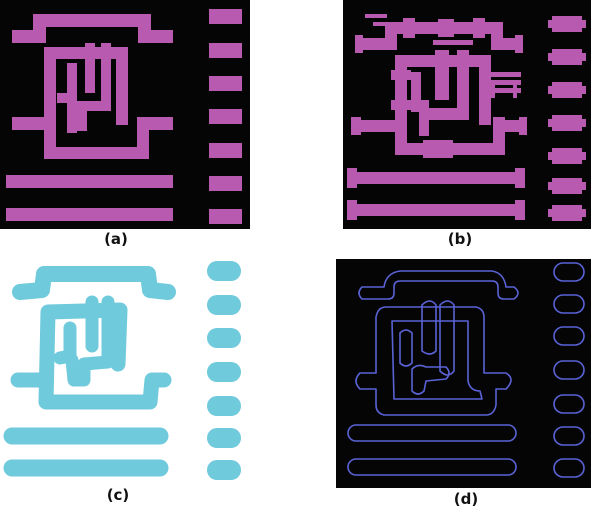  What do you see at coordinates (106, 77) in the screenshot?
I see `a-inner-right-vertical` at bounding box center [106, 77].